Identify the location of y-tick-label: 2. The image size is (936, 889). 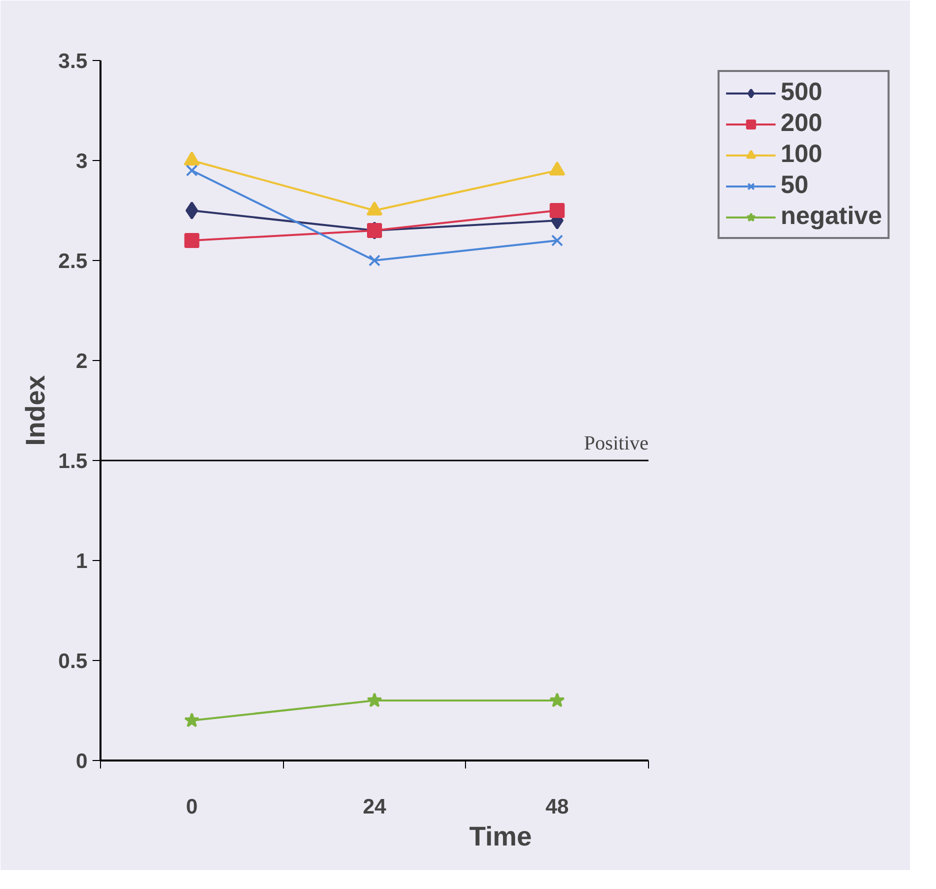
(82, 361).